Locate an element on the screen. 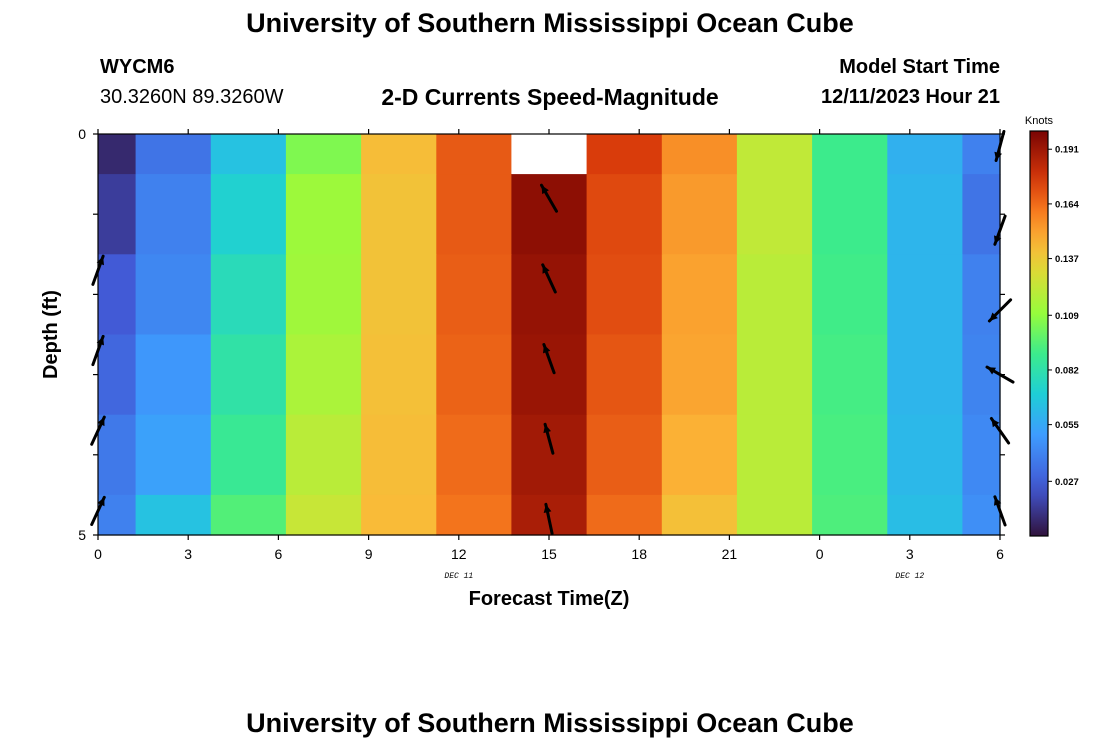 This screenshot has width=1100, height=750. colorbar-tick-label: 0.191 is located at coordinates (1067, 150).